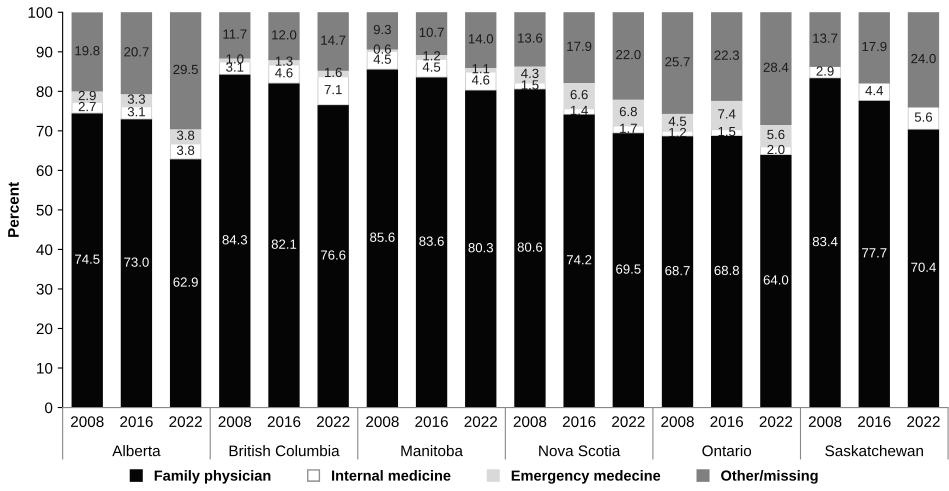 Image resolution: width=949 pixels, height=491 pixels. What do you see at coordinates (530, 73) in the screenshot?
I see `data-label: 4.3` at bounding box center [530, 73].